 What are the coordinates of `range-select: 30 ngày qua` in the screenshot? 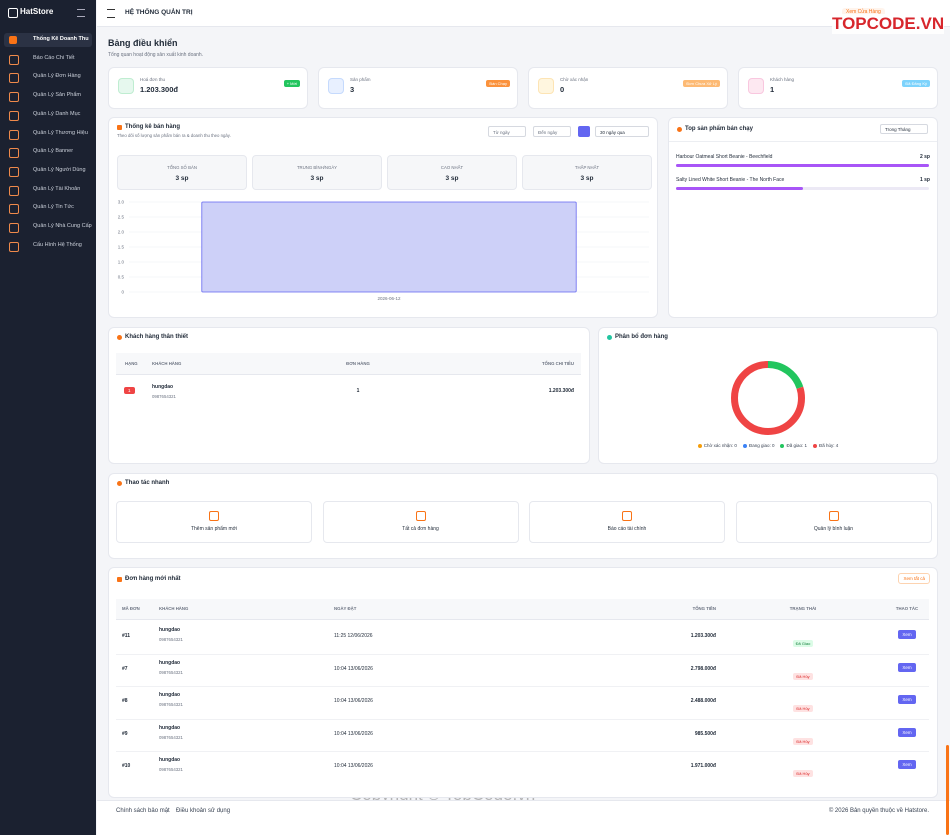 It's located at (622, 131).